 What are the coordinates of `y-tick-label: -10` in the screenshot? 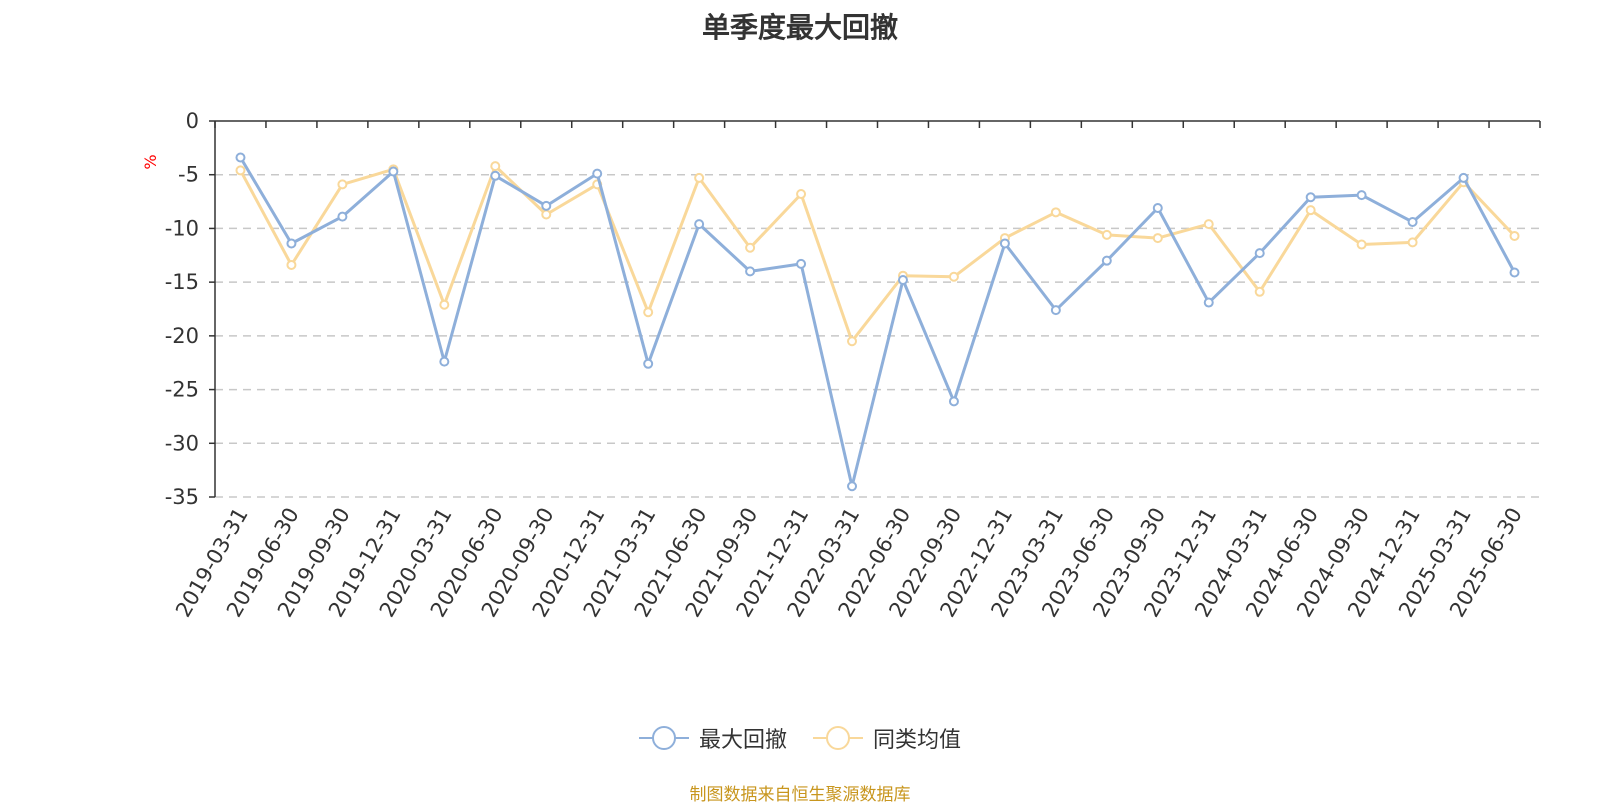 It's located at (182, 228).